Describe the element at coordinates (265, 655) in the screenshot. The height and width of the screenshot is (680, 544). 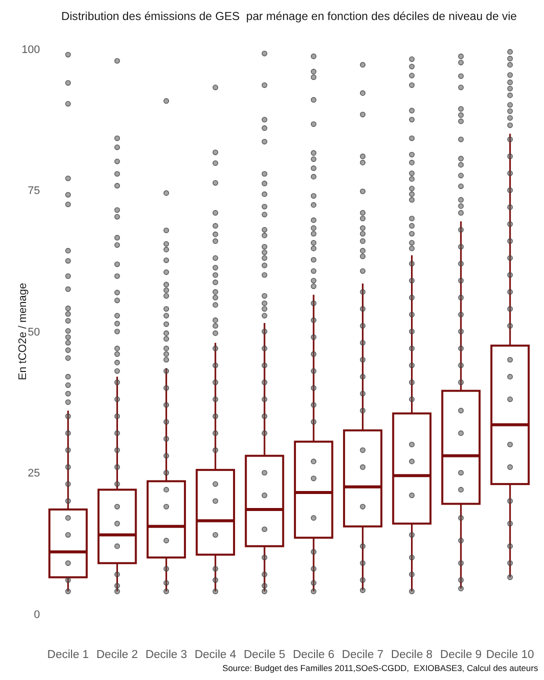
I see `x-tick-label: Decile 5` at that location.